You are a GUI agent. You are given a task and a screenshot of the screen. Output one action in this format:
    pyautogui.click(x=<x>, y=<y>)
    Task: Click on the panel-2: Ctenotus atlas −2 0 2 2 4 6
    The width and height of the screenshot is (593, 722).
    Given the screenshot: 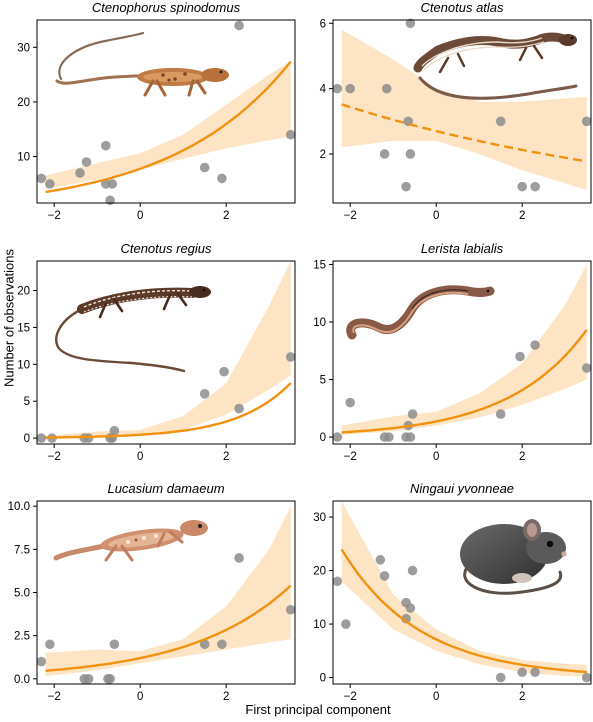 What is the action you would take?
    pyautogui.click(x=456, y=111)
    